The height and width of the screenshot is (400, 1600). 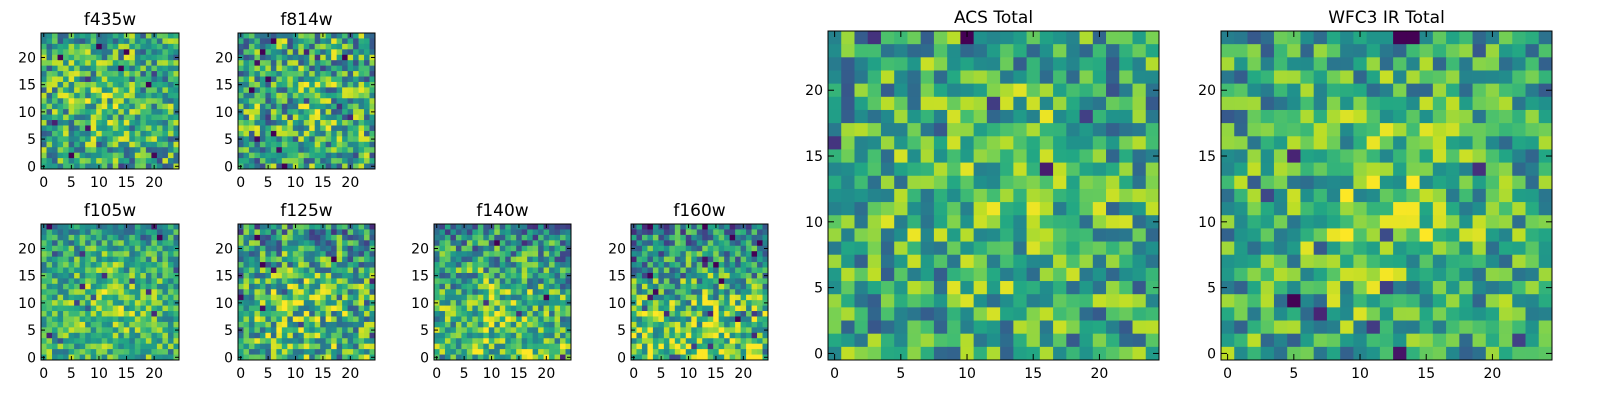 I want to click on y-tick-label: 5, so click(x=228, y=331).